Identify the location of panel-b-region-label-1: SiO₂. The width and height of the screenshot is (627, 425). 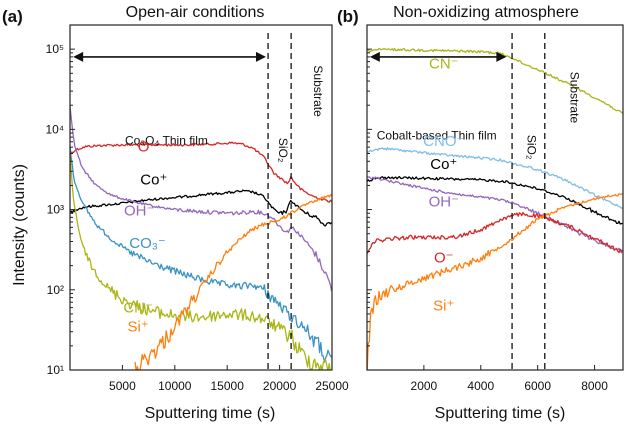
(532, 147).